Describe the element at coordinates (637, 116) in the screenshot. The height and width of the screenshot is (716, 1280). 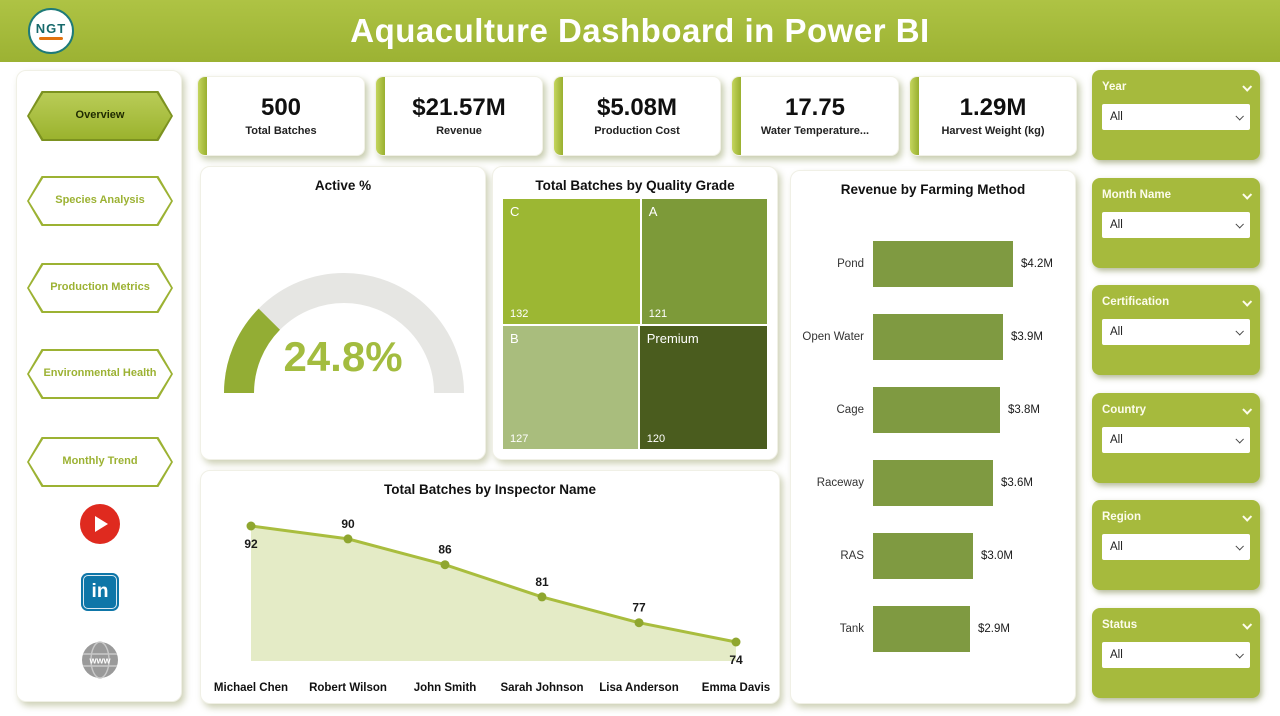
I see `kpi-production-cost: $5.08M Production Cost` at that location.